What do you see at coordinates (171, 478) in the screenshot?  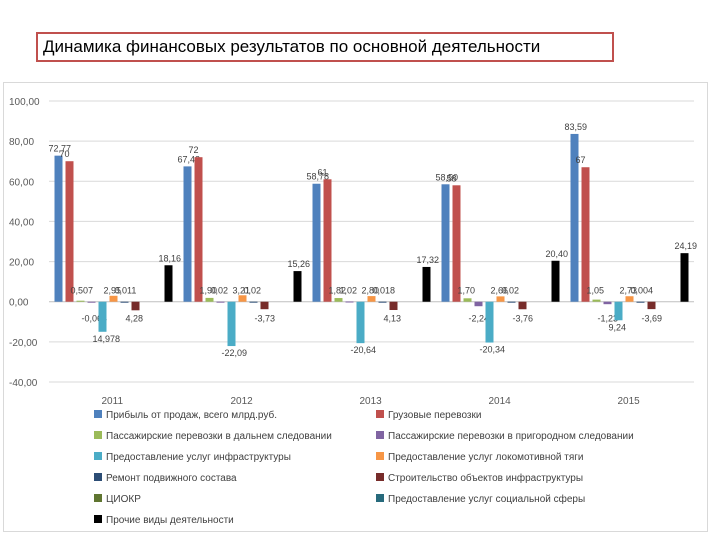 I see `legend-entry: Ремонт подвижного состава` at bounding box center [171, 478].